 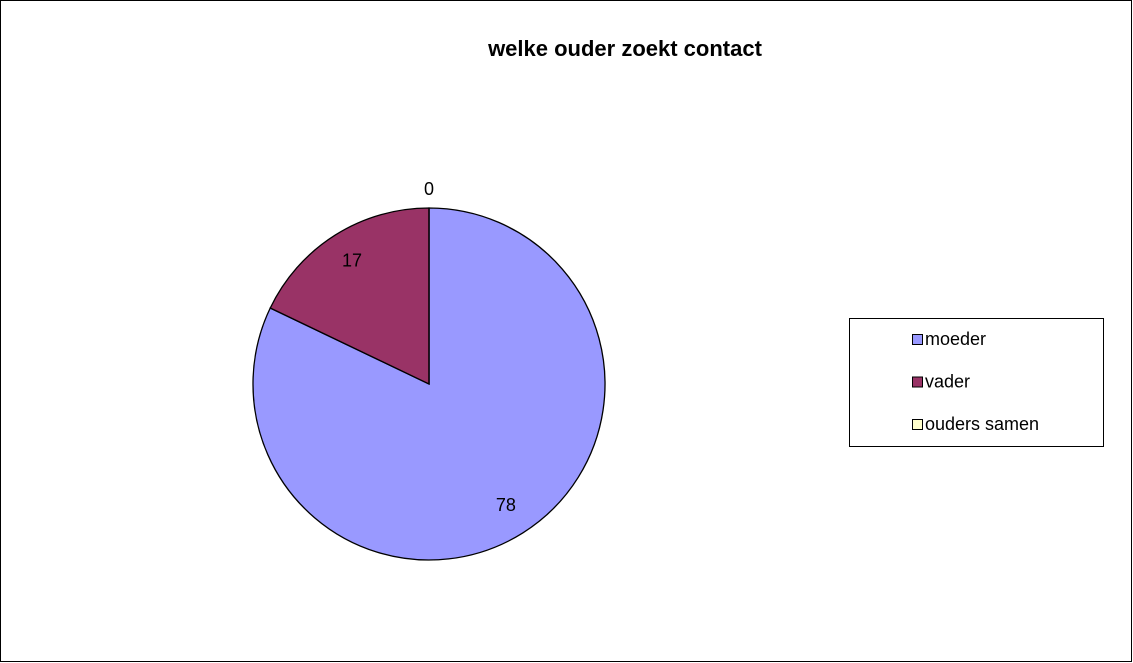 What do you see at coordinates (429, 189) in the screenshot?
I see `data-label: 0` at bounding box center [429, 189].